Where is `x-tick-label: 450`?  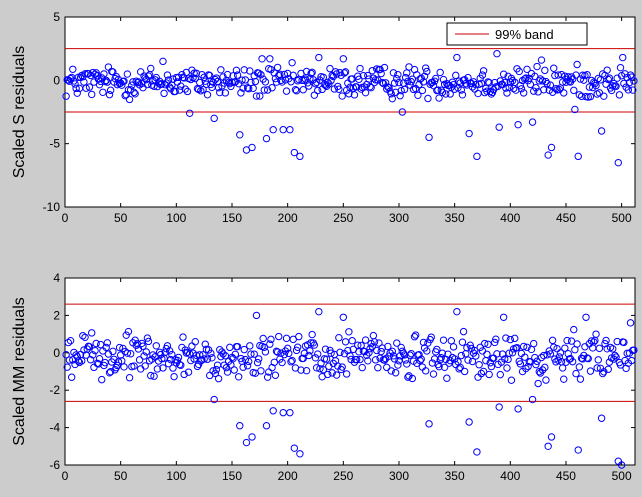
x-tick-label: 450 is located at coordinates (566, 218).